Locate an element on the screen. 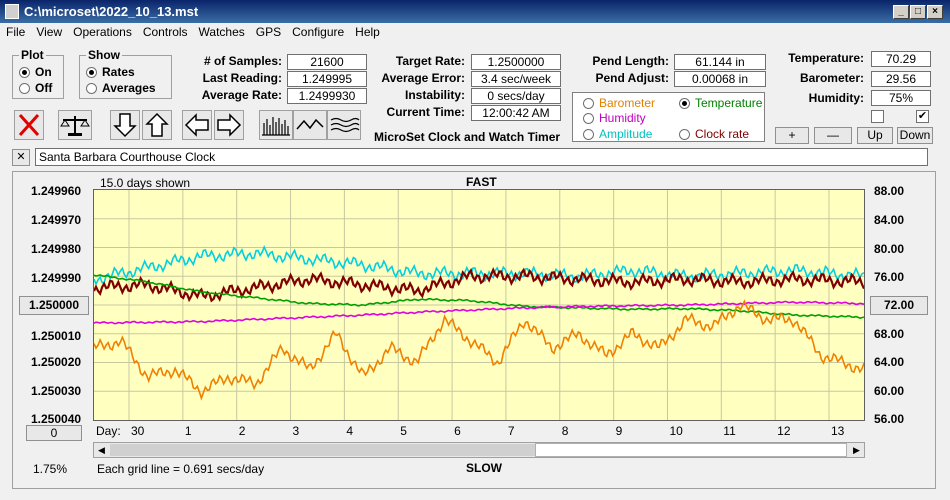 The width and height of the screenshot is (950, 500). left-arrow-button is located at coordinates (197, 125).